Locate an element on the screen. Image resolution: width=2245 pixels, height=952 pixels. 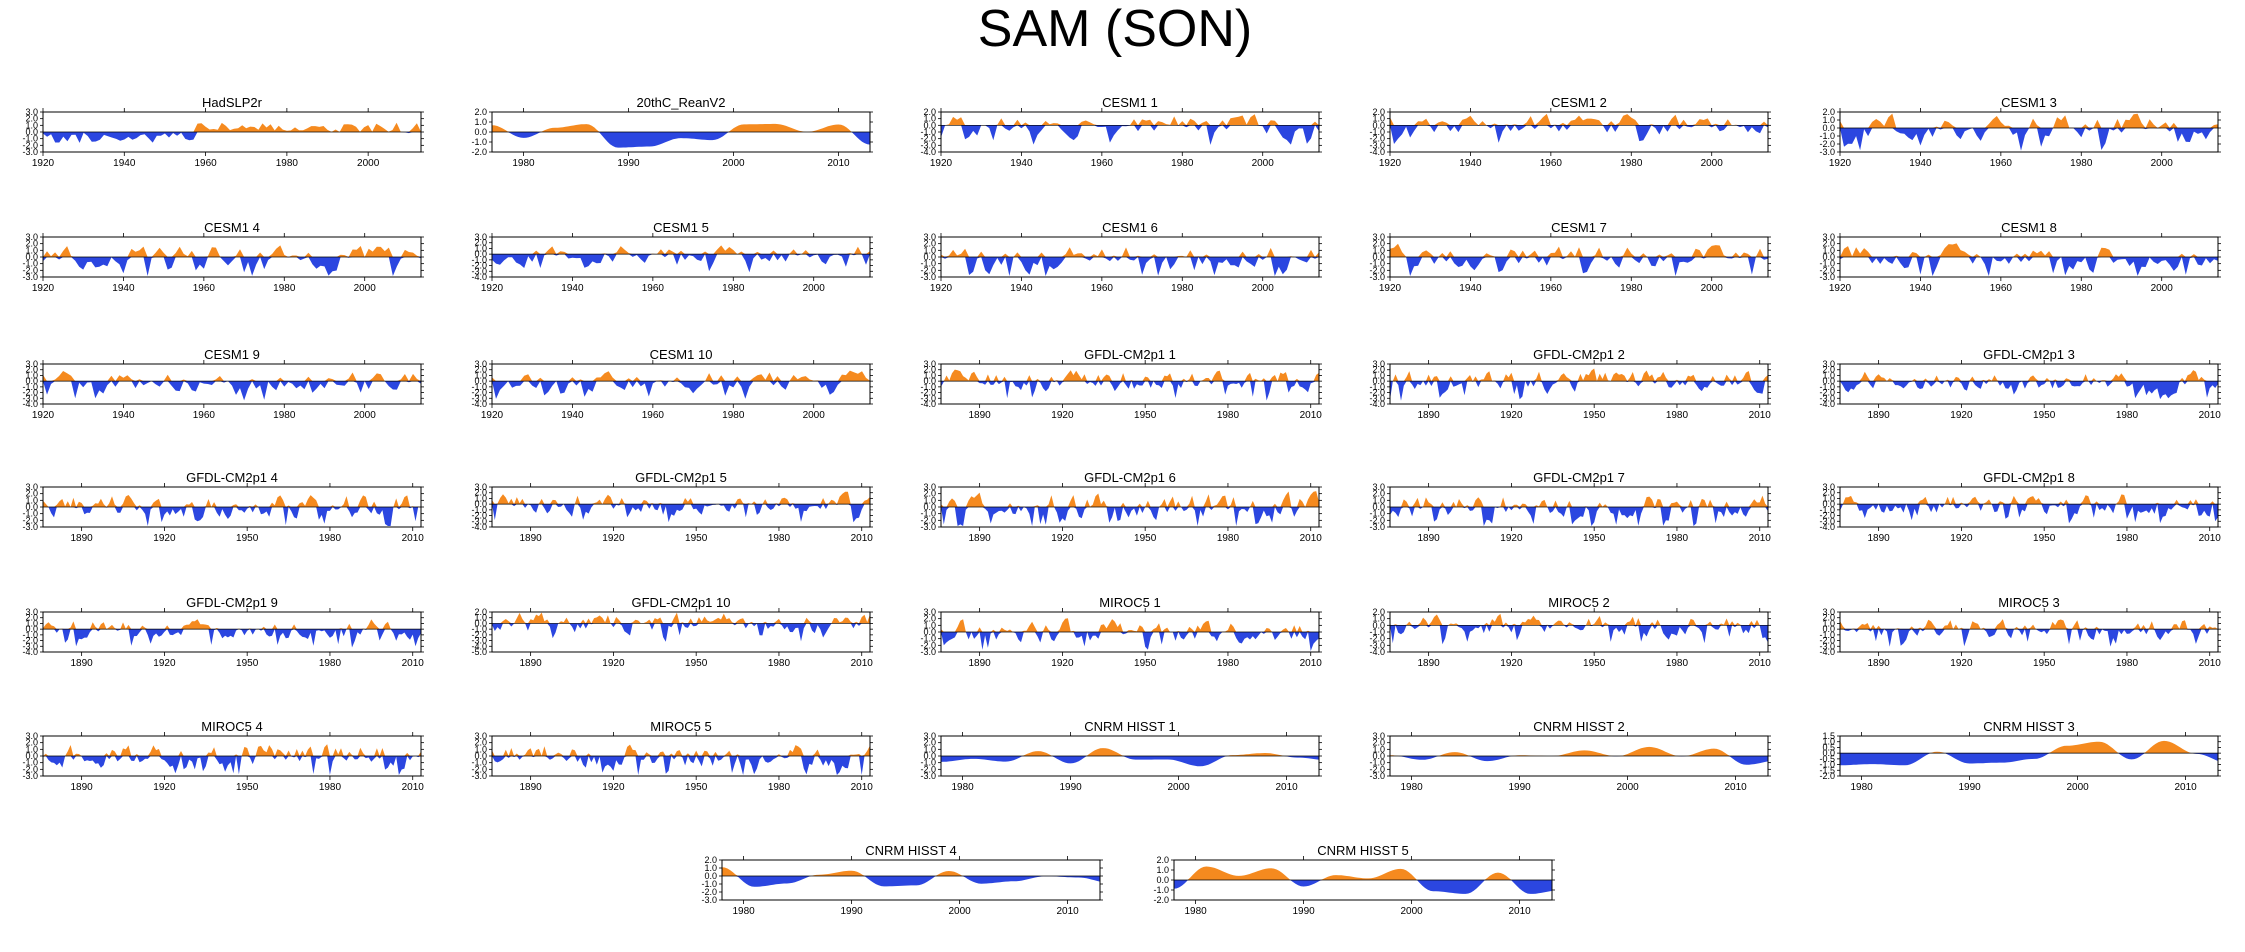
panel-title: GFDL-CM2p1 6 is located at coordinates (1130, 477).